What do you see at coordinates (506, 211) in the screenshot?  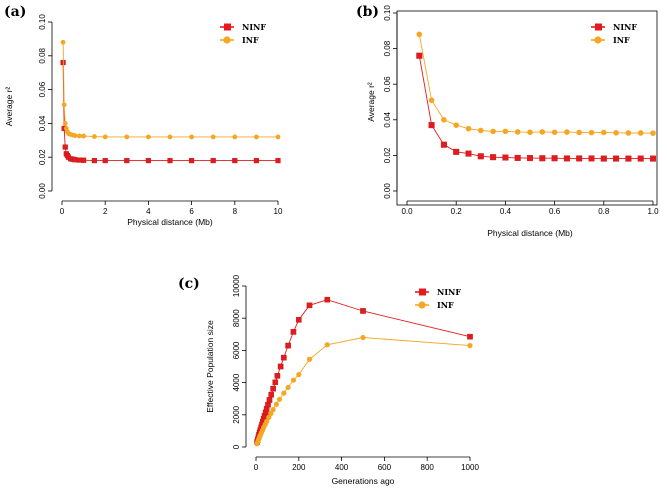 I see `x-tick-label: 0.4` at bounding box center [506, 211].